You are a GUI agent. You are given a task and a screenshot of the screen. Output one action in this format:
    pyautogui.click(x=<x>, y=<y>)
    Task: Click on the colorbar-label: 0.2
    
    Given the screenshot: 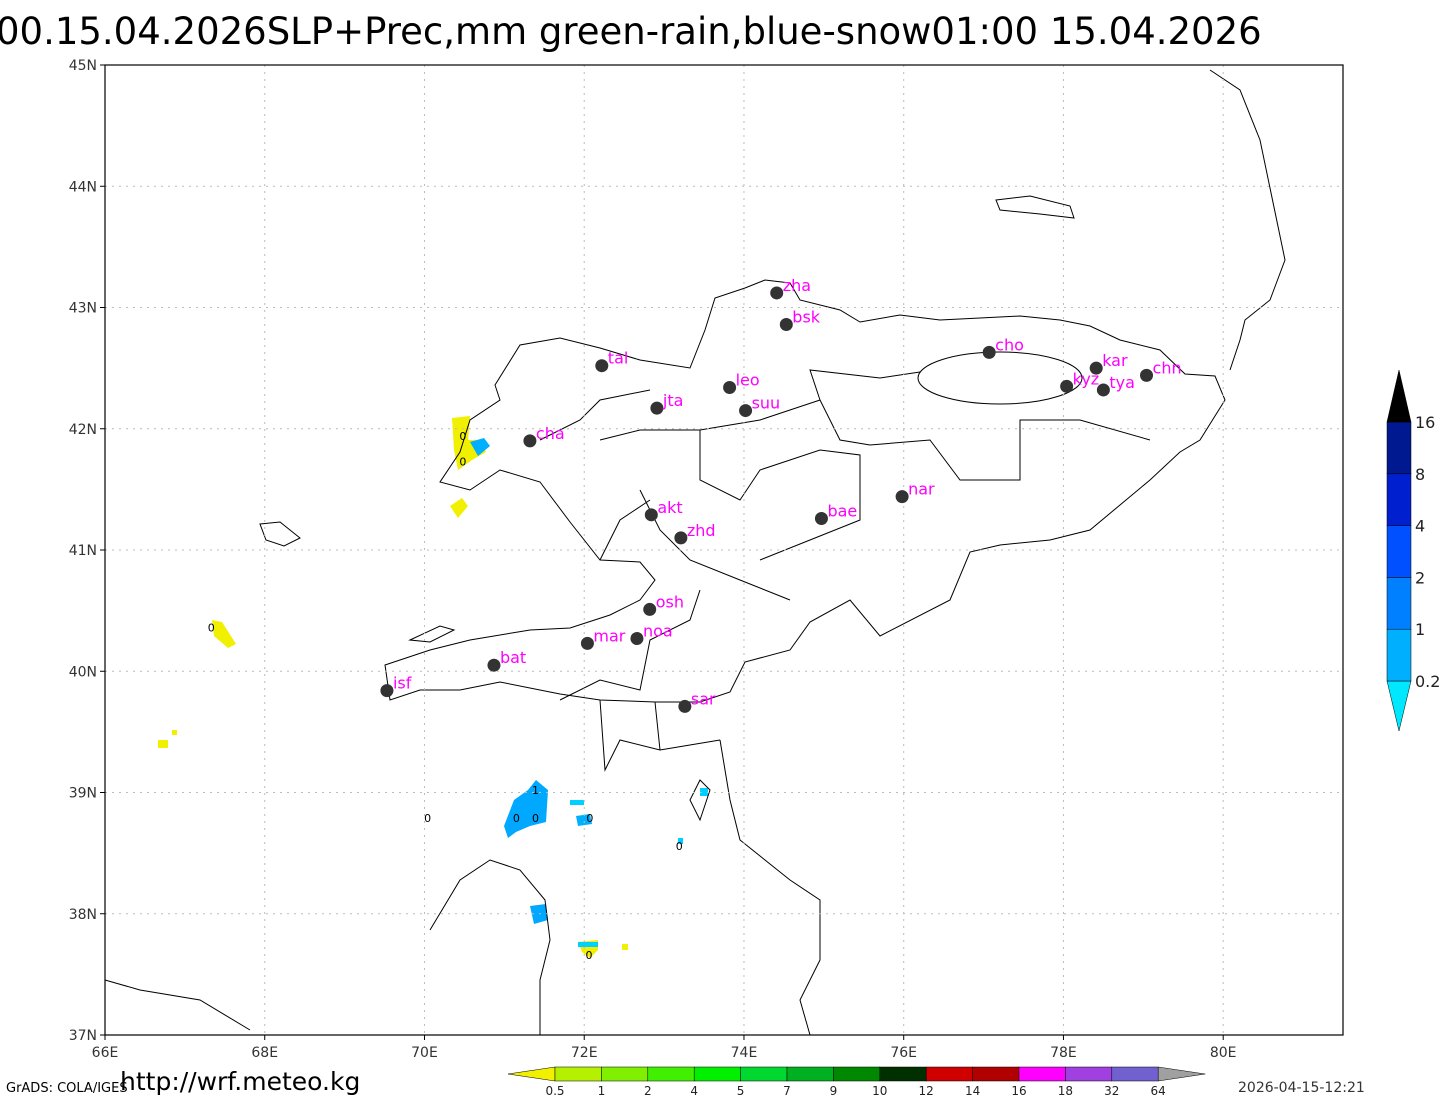 What is the action you would take?
    pyautogui.click(x=1427, y=681)
    